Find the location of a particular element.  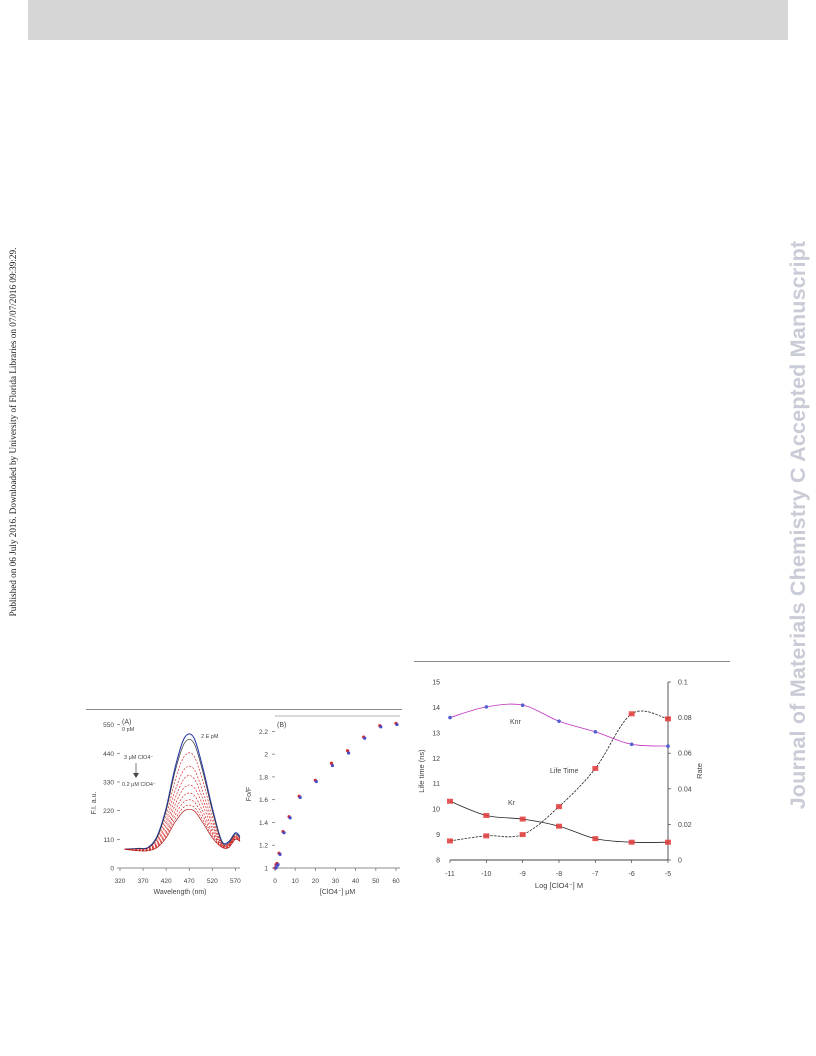

x-tick-label: -10 is located at coordinates (486, 874).